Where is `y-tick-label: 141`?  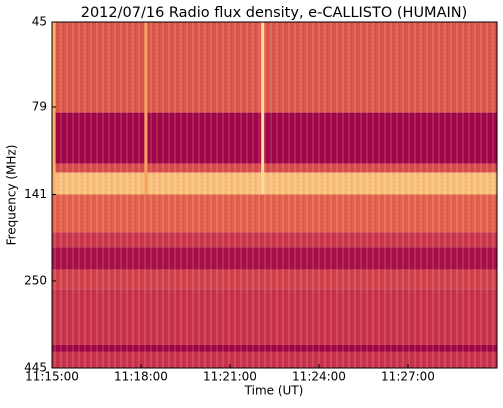 y-tick-label: 141 is located at coordinates (35, 194).